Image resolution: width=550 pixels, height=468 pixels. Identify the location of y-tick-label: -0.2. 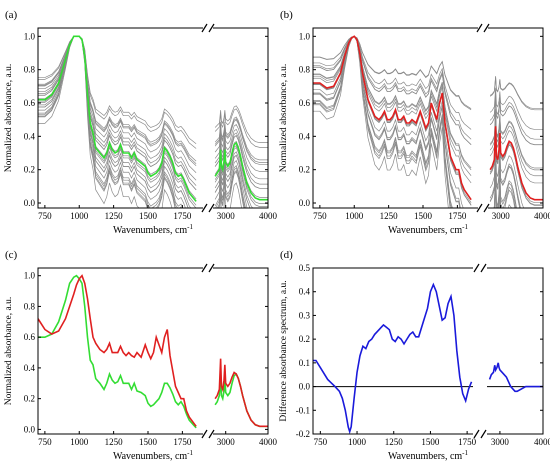
(303, 434).